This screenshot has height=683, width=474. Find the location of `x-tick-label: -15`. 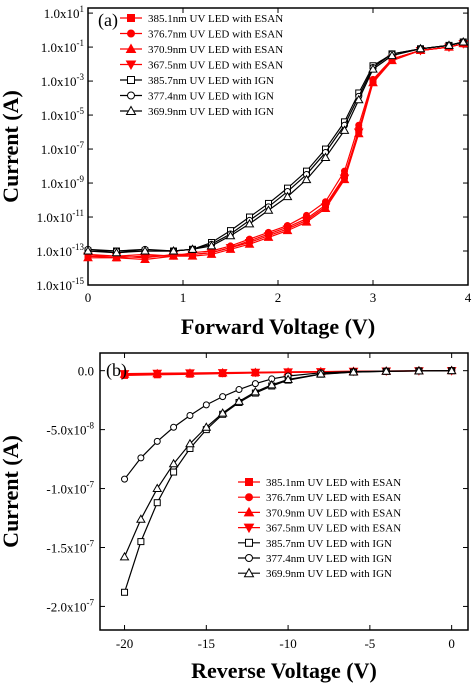

x-tick-label: -15 is located at coordinates (206, 643).